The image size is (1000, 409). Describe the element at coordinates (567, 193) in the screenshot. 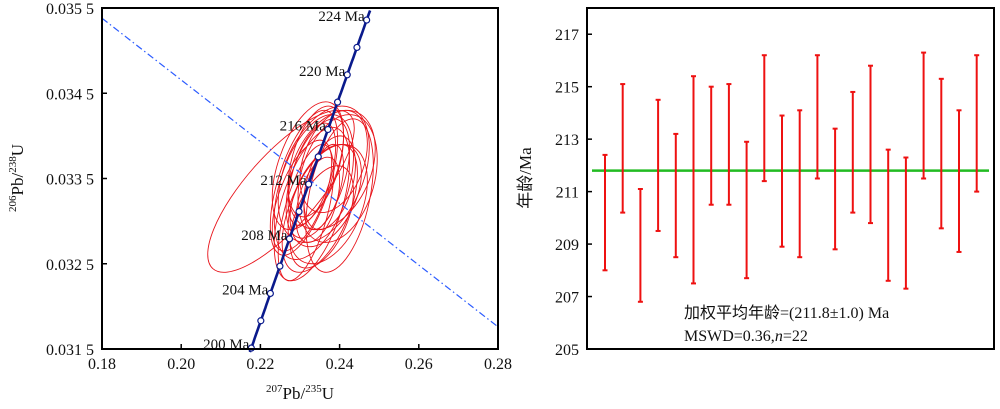

I see `y-tick-label: 211` at that location.